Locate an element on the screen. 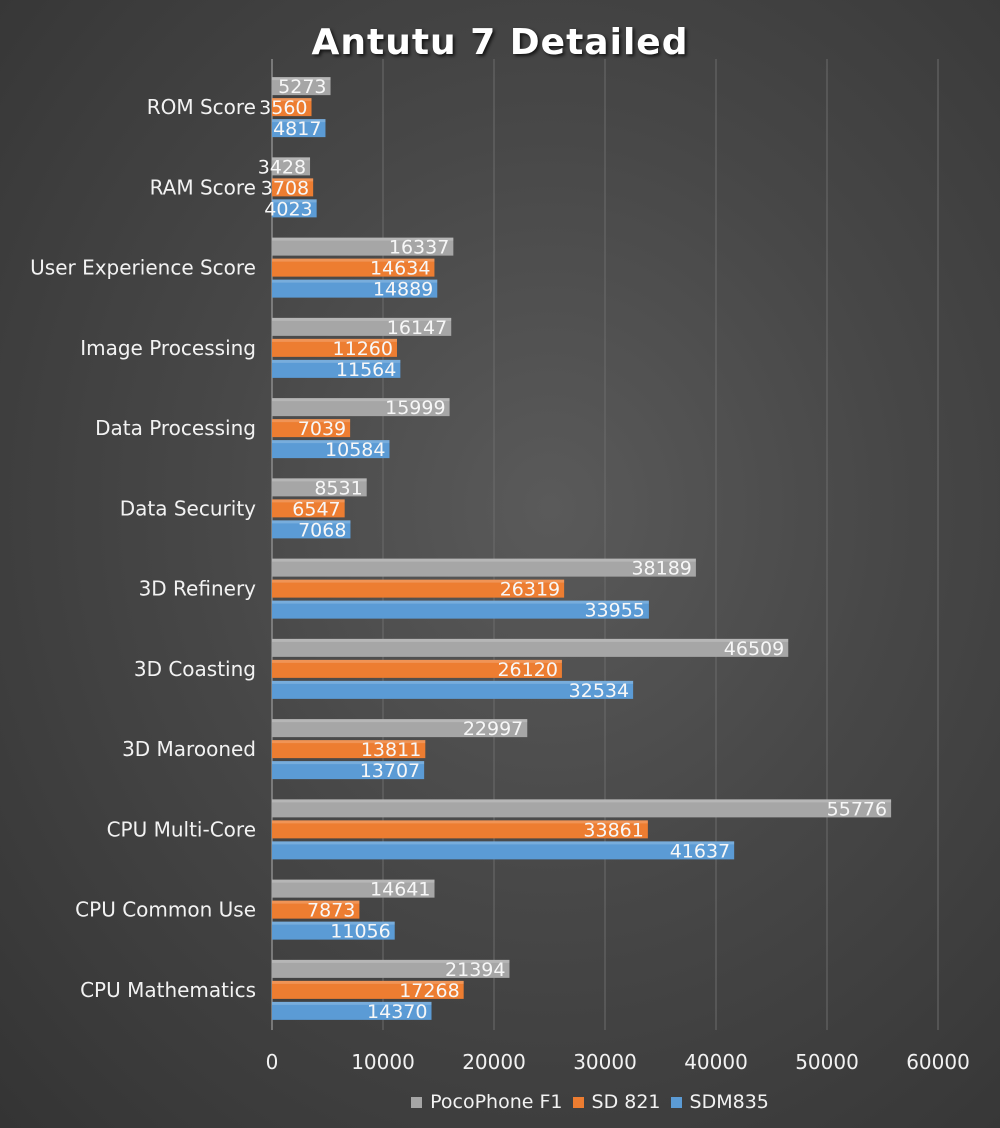 The width and height of the screenshot is (1000, 1128). data-label: 8531 is located at coordinates (338, 488).